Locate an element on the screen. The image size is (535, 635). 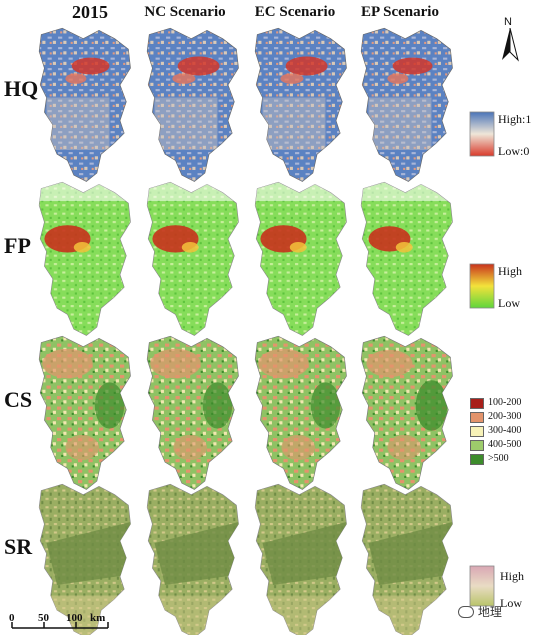
column-title-2015: 2015 is located at coordinates (90, 12).